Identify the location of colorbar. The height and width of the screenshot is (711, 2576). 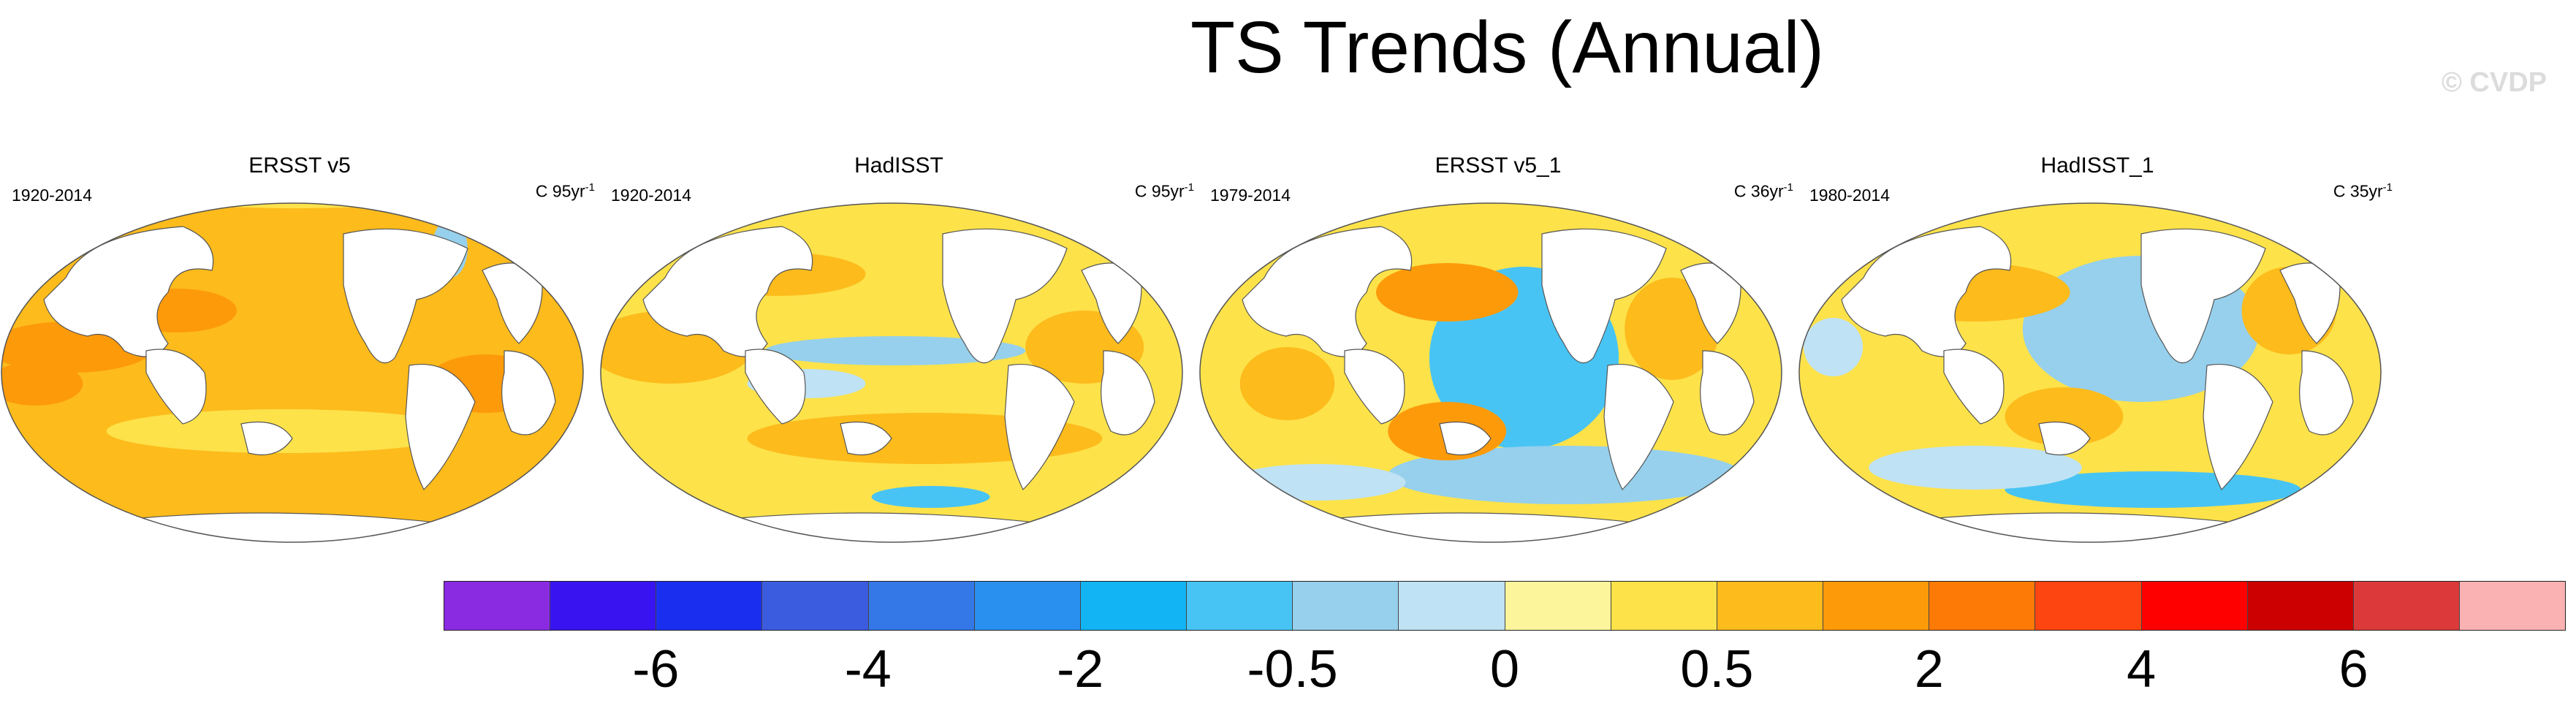
(1505, 606).